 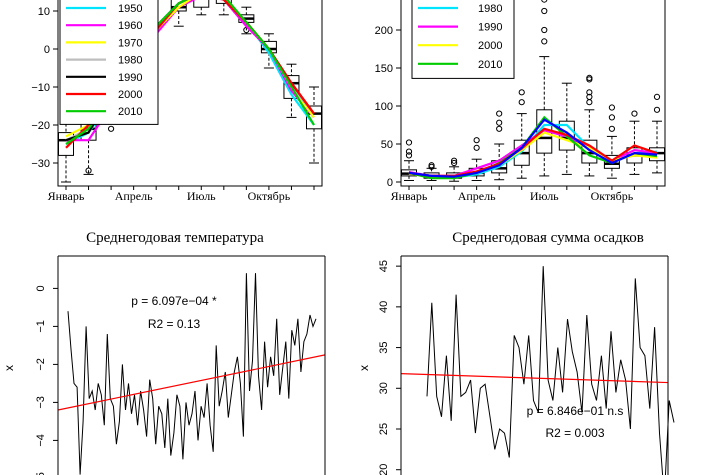 I want to click on y-tick-label: −2, so click(x=41, y=364).